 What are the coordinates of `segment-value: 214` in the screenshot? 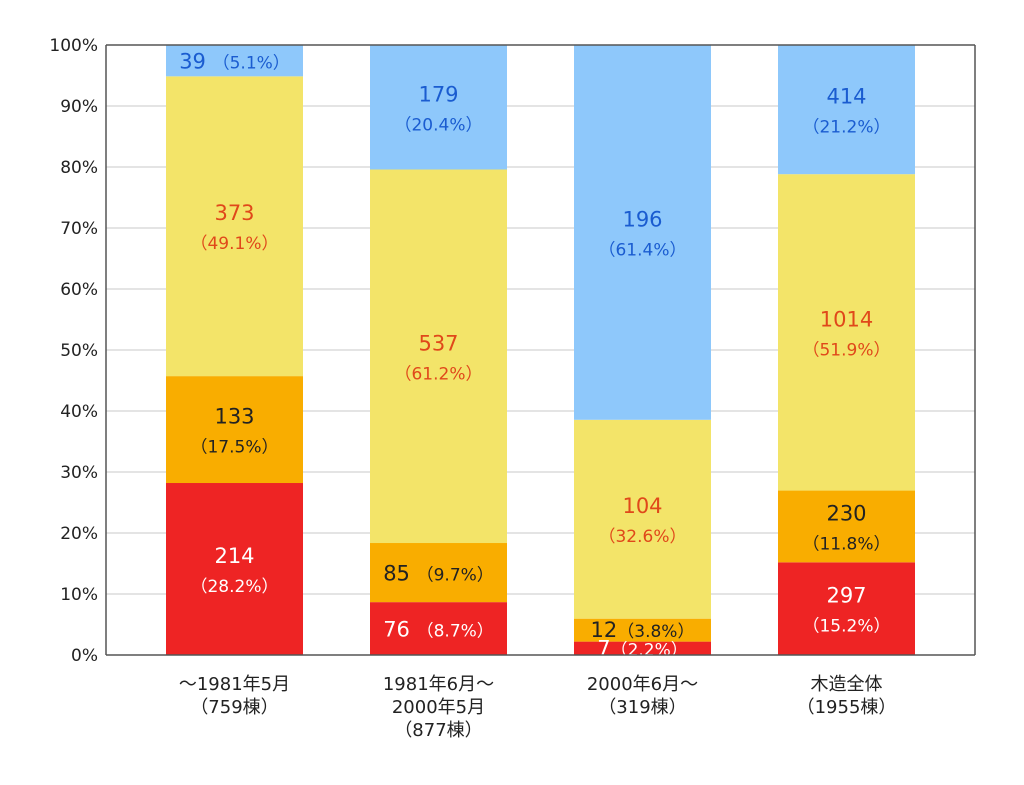 It's located at (234, 556).